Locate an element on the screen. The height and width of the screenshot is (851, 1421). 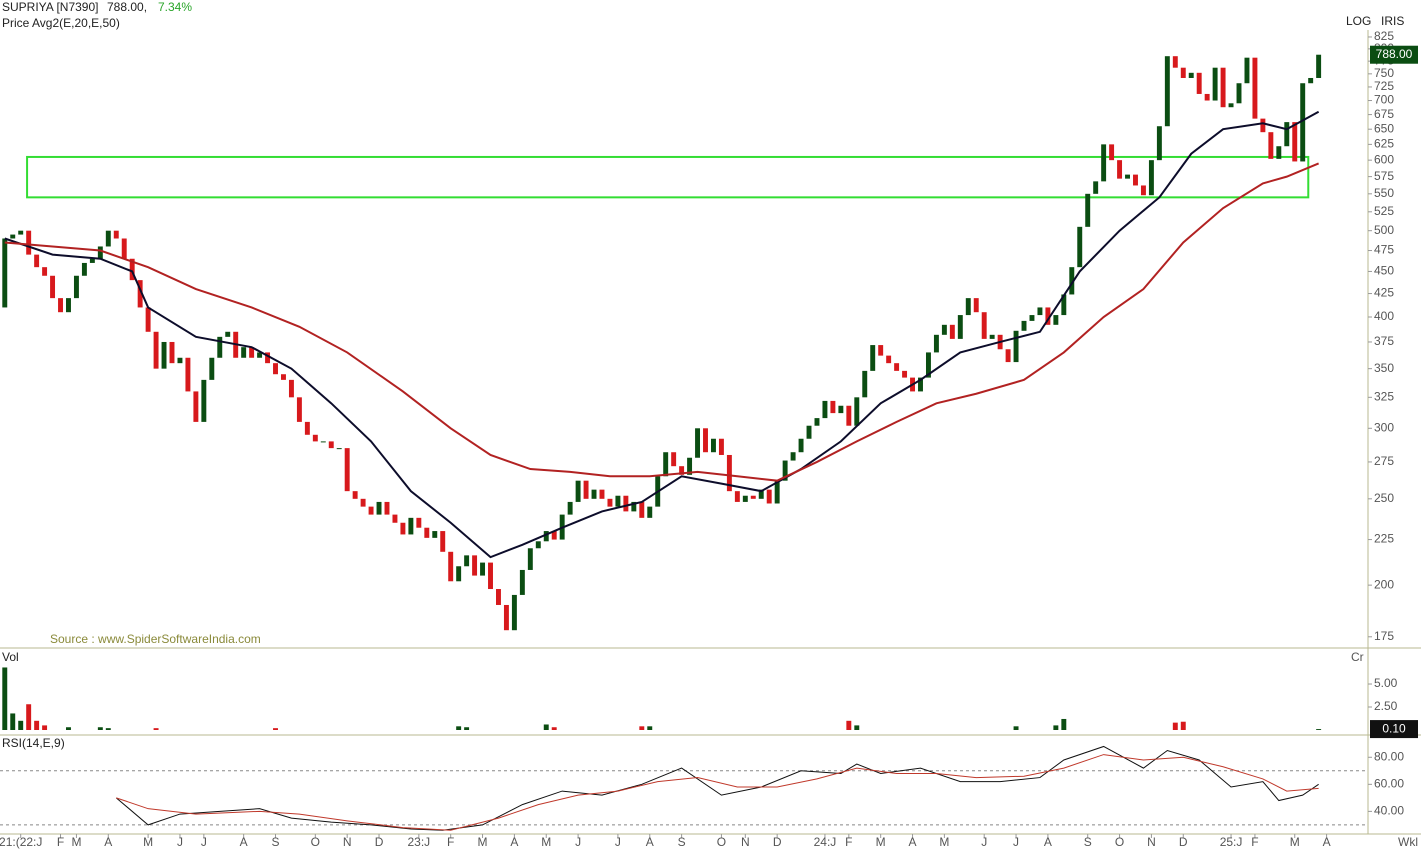
y-tick-label: 750 is located at coordinates (1384, 73).